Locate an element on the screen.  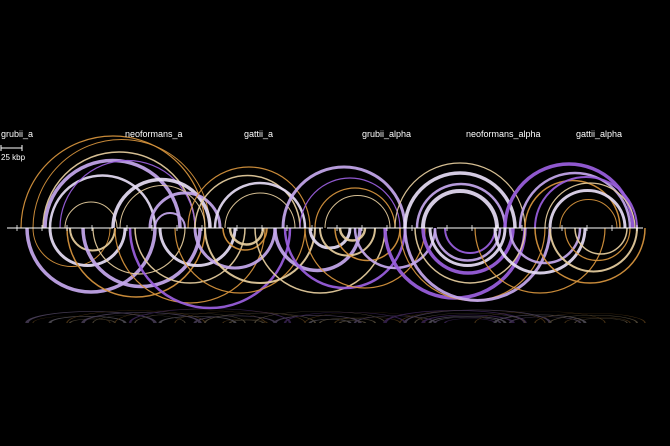
genome-label-grubii_a: grubii_a is located at coordinates (17, 134).